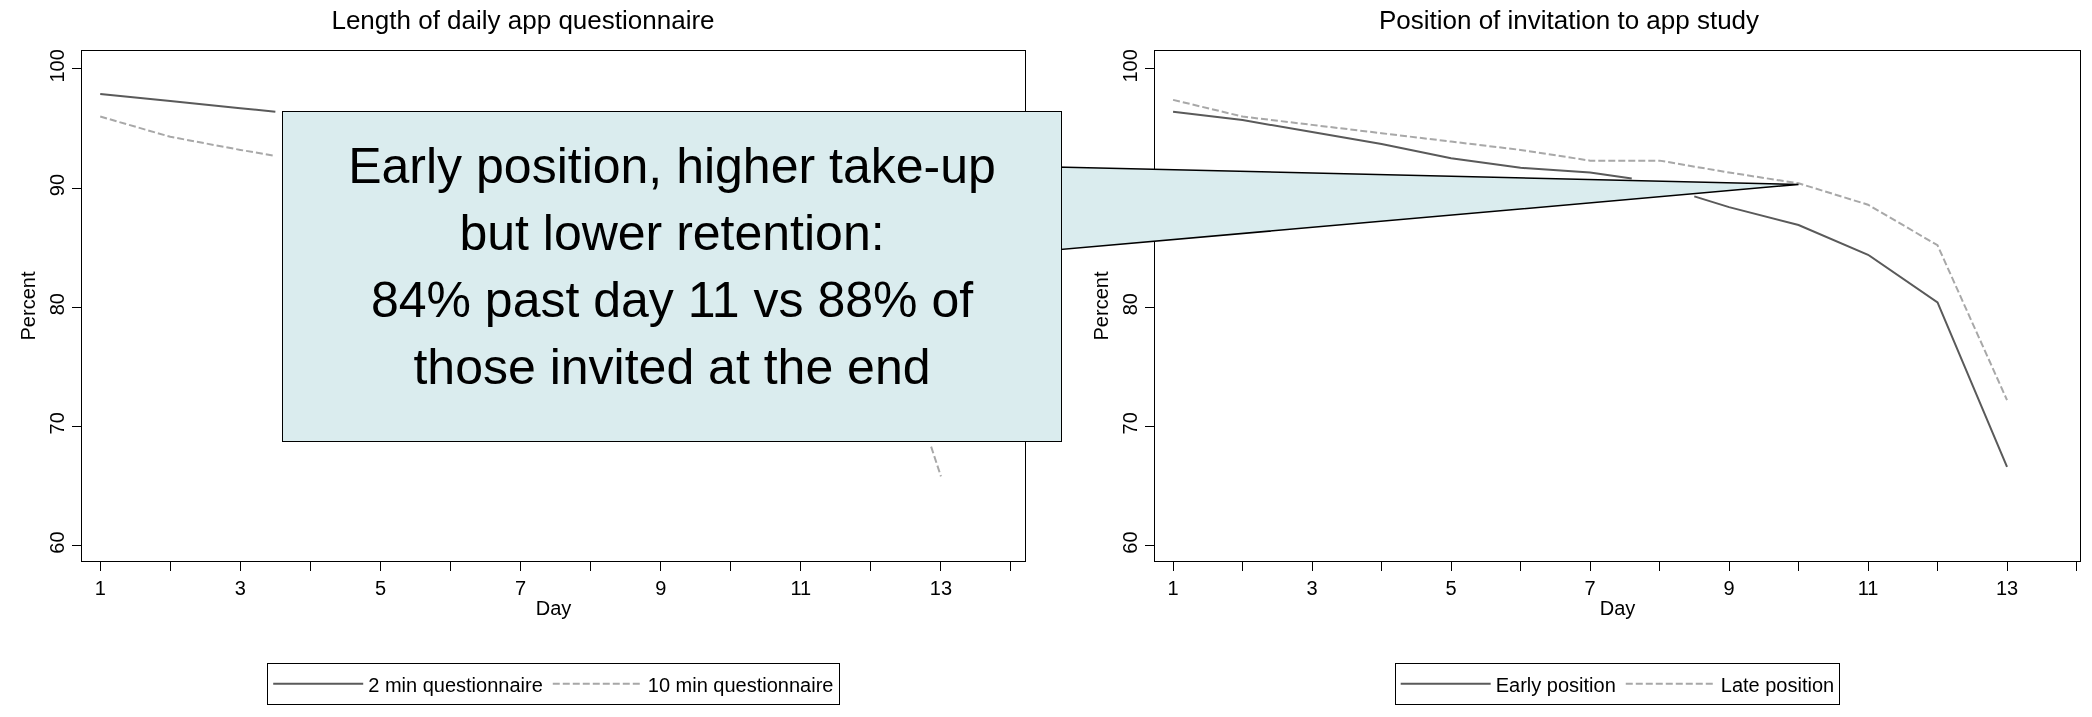 Image resolution: width=2092 pixels, height=717 pixels. I want to click on chart-title: Position of invitation to app study, so click(1569, 19).